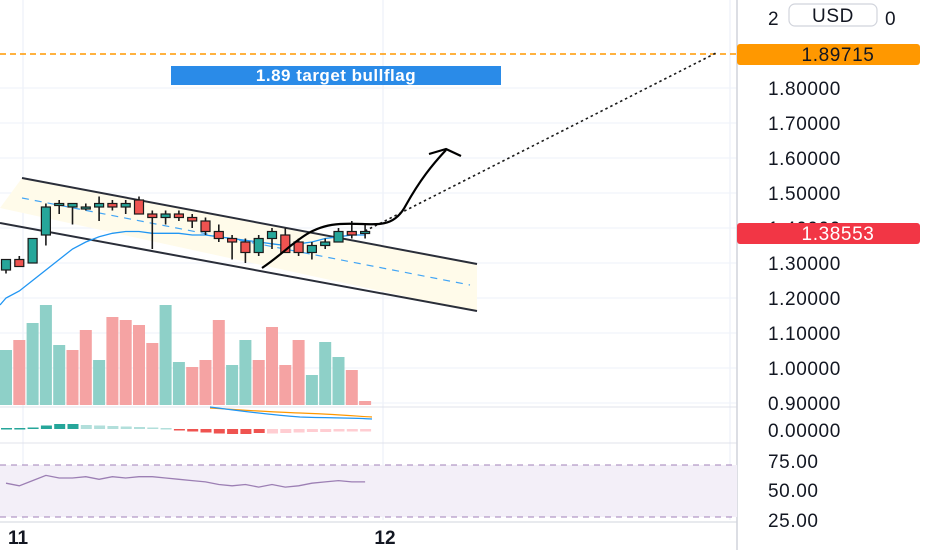 This screenshot has height=550, width=932. What do you see at coordinates (804, 369) in the screenshot?
I see `price-axis-tick: 1.00000` at bounding box center [804, 369].